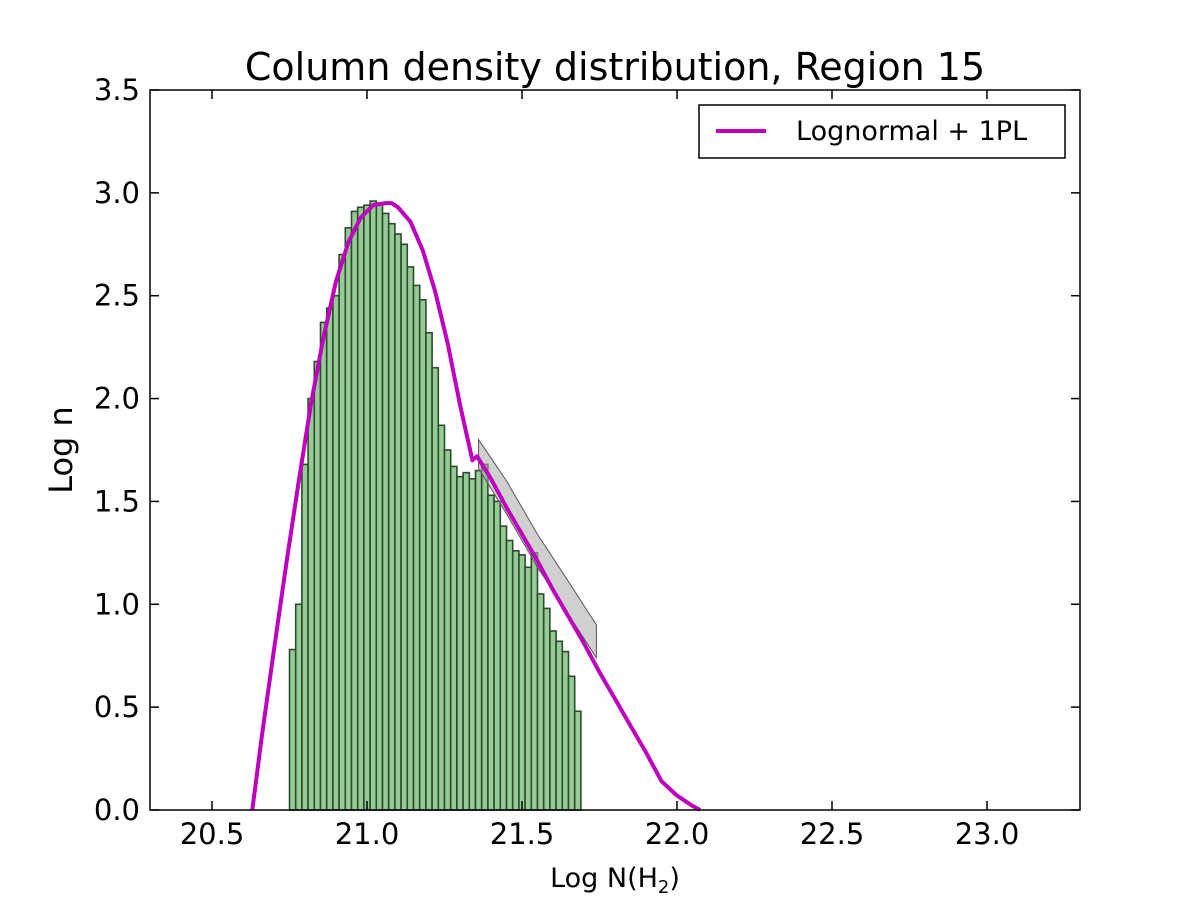 Image resolution: width=1200 pixels, height=900 pixels. What do you see at coordinates (117, 604) in the screenshot?
I see `y-tick-label: 1.0` at bounding box center [117, 604].